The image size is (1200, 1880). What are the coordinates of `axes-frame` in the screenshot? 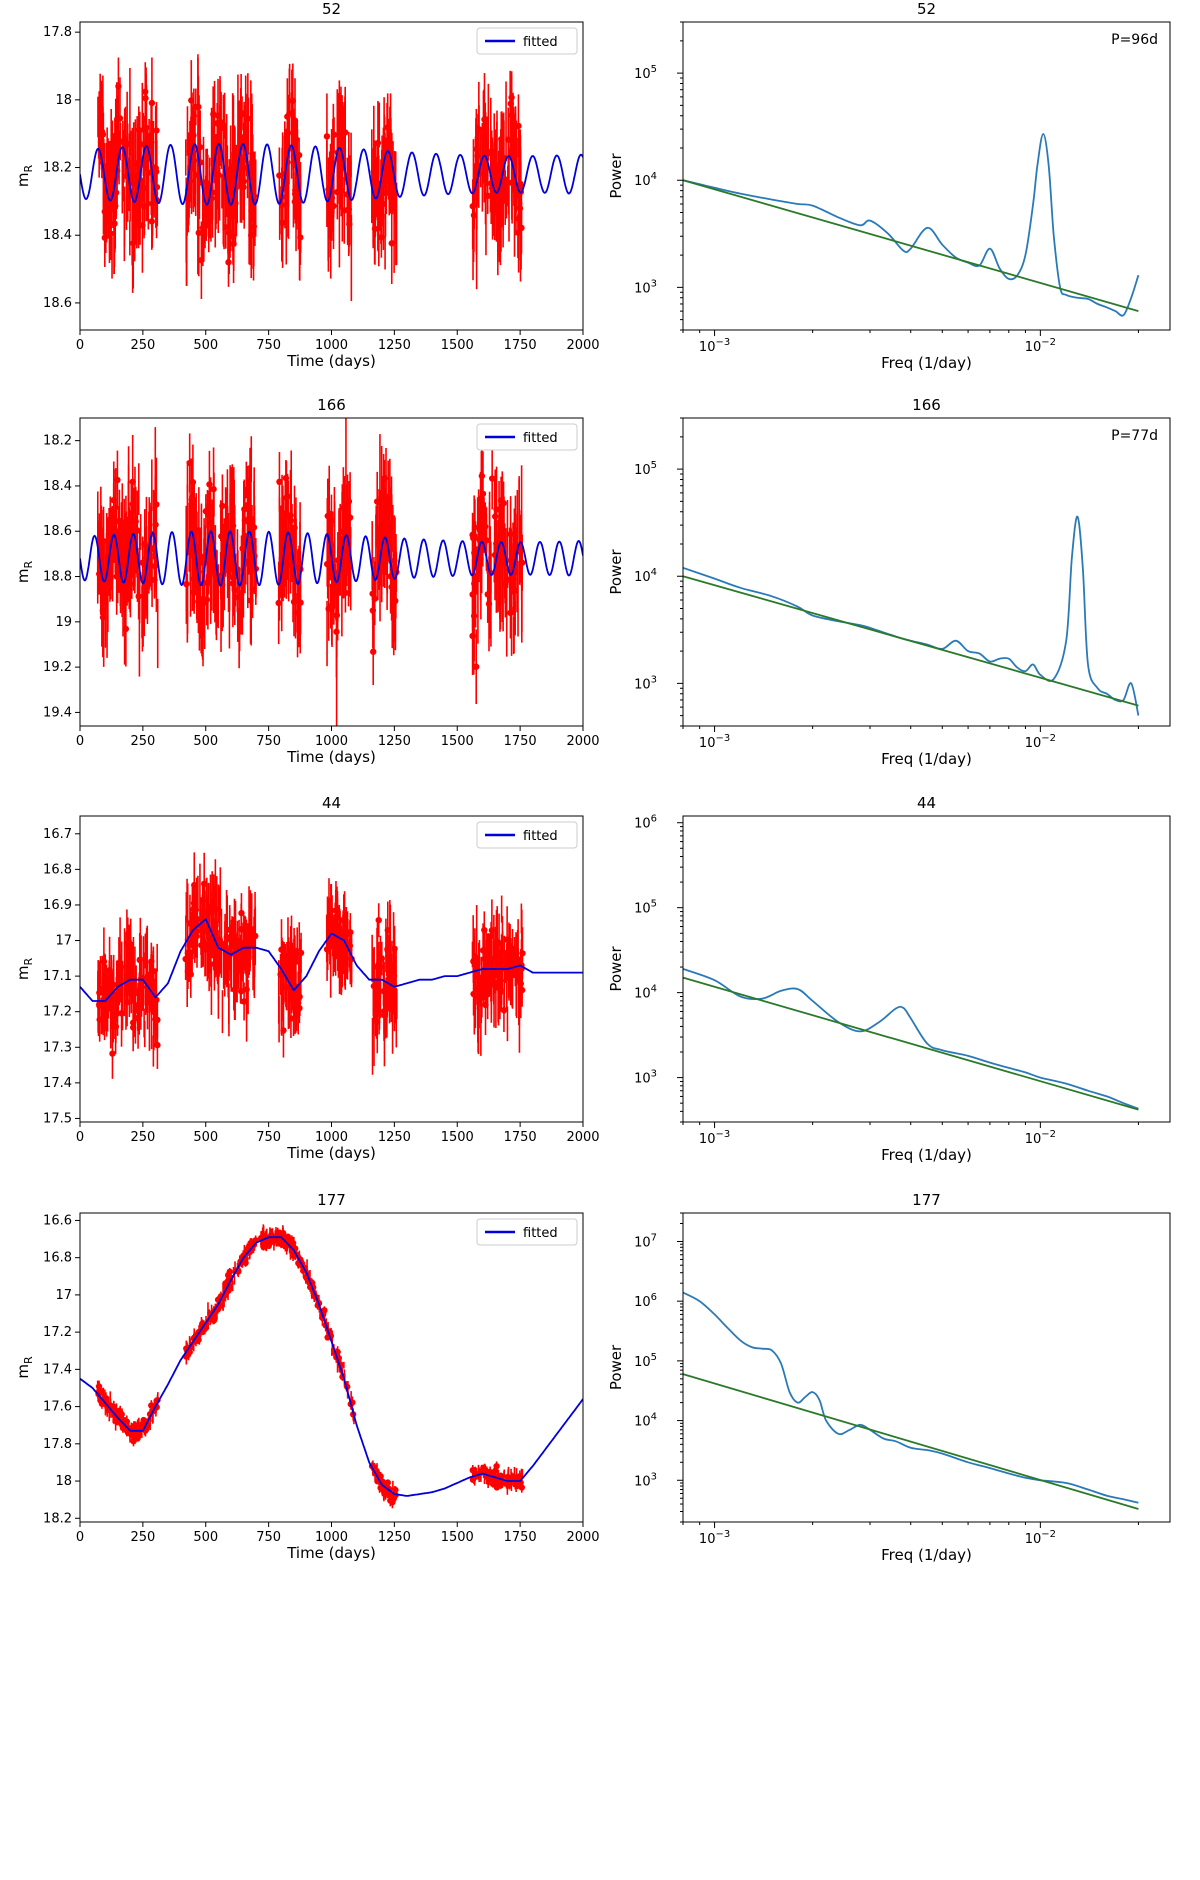 It's located at (926, 572).